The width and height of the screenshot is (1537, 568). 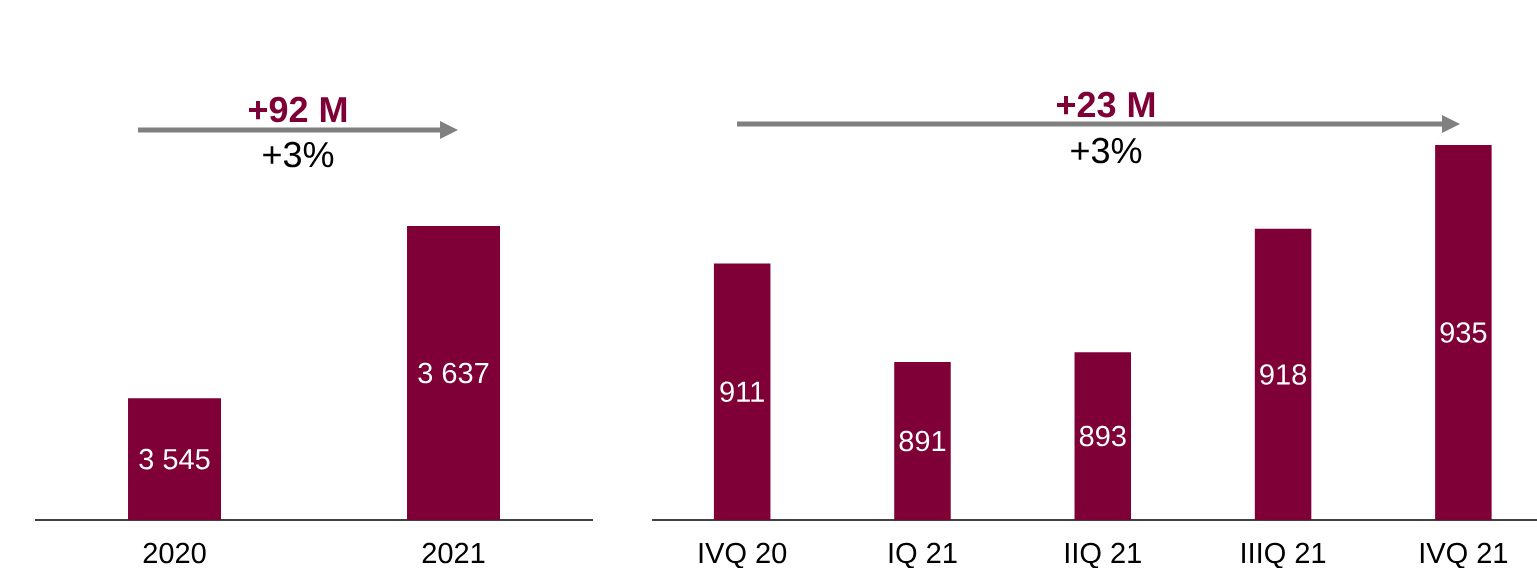 What do you see at coordinates (1284, 555) in the screenshot?
I see `x-tick-label: IIIQ 21` at bounding box center [1284, 555].